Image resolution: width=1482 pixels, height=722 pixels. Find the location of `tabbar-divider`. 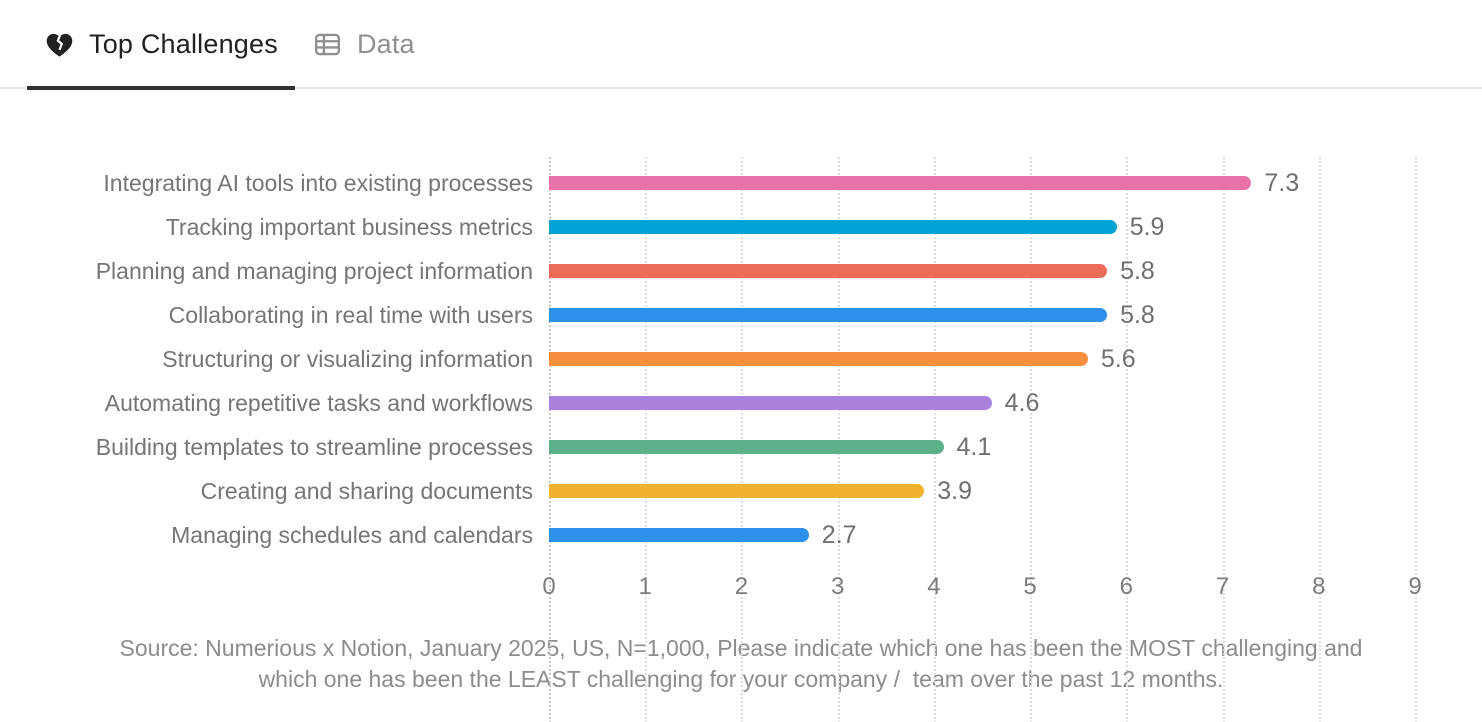

tabbar-divider is located at coordinates (741, 88).